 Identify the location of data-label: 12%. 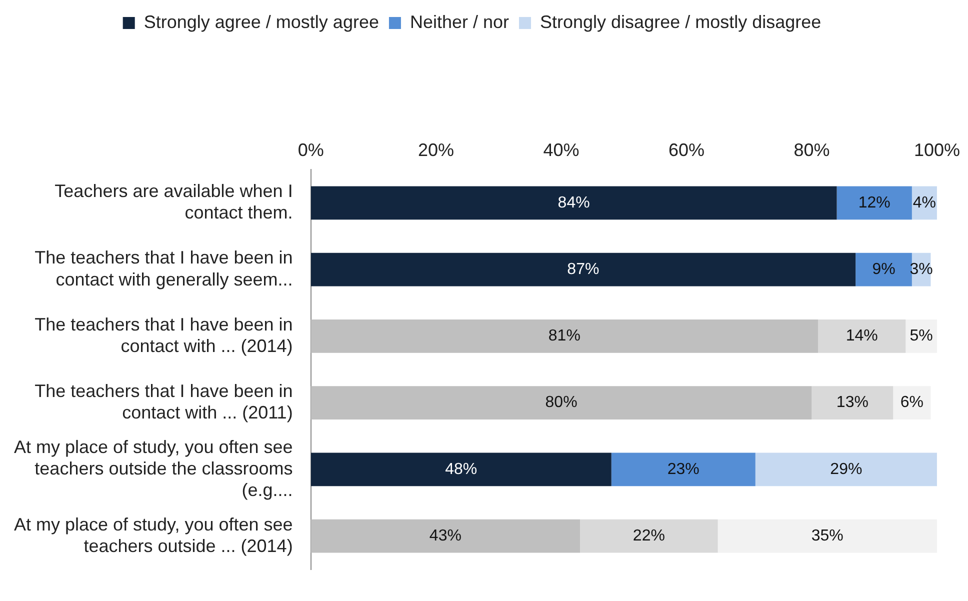
(874, 203).